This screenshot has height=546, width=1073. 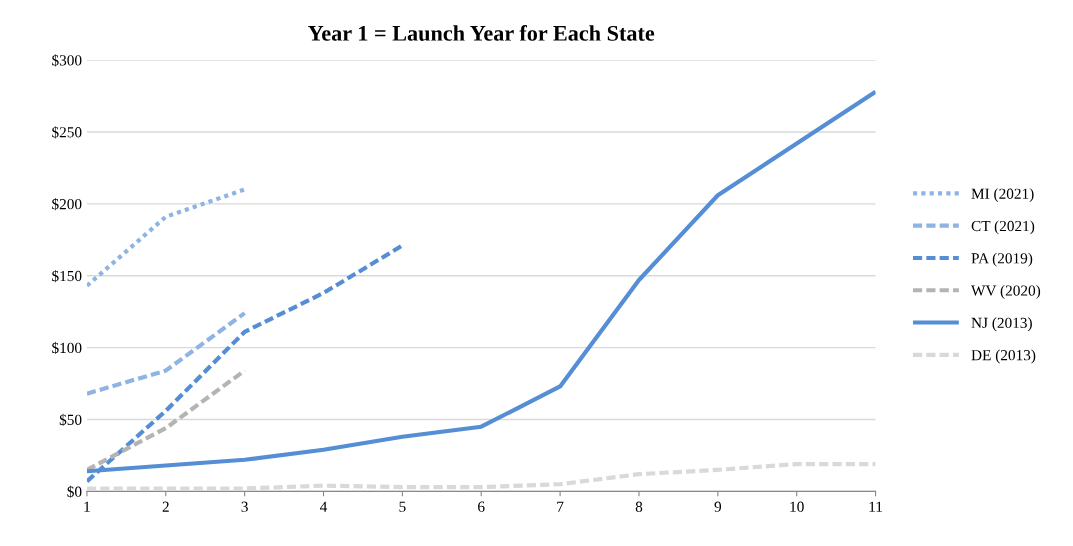 I want to click on x-tick-label: 4, so click(x=323, y=506).